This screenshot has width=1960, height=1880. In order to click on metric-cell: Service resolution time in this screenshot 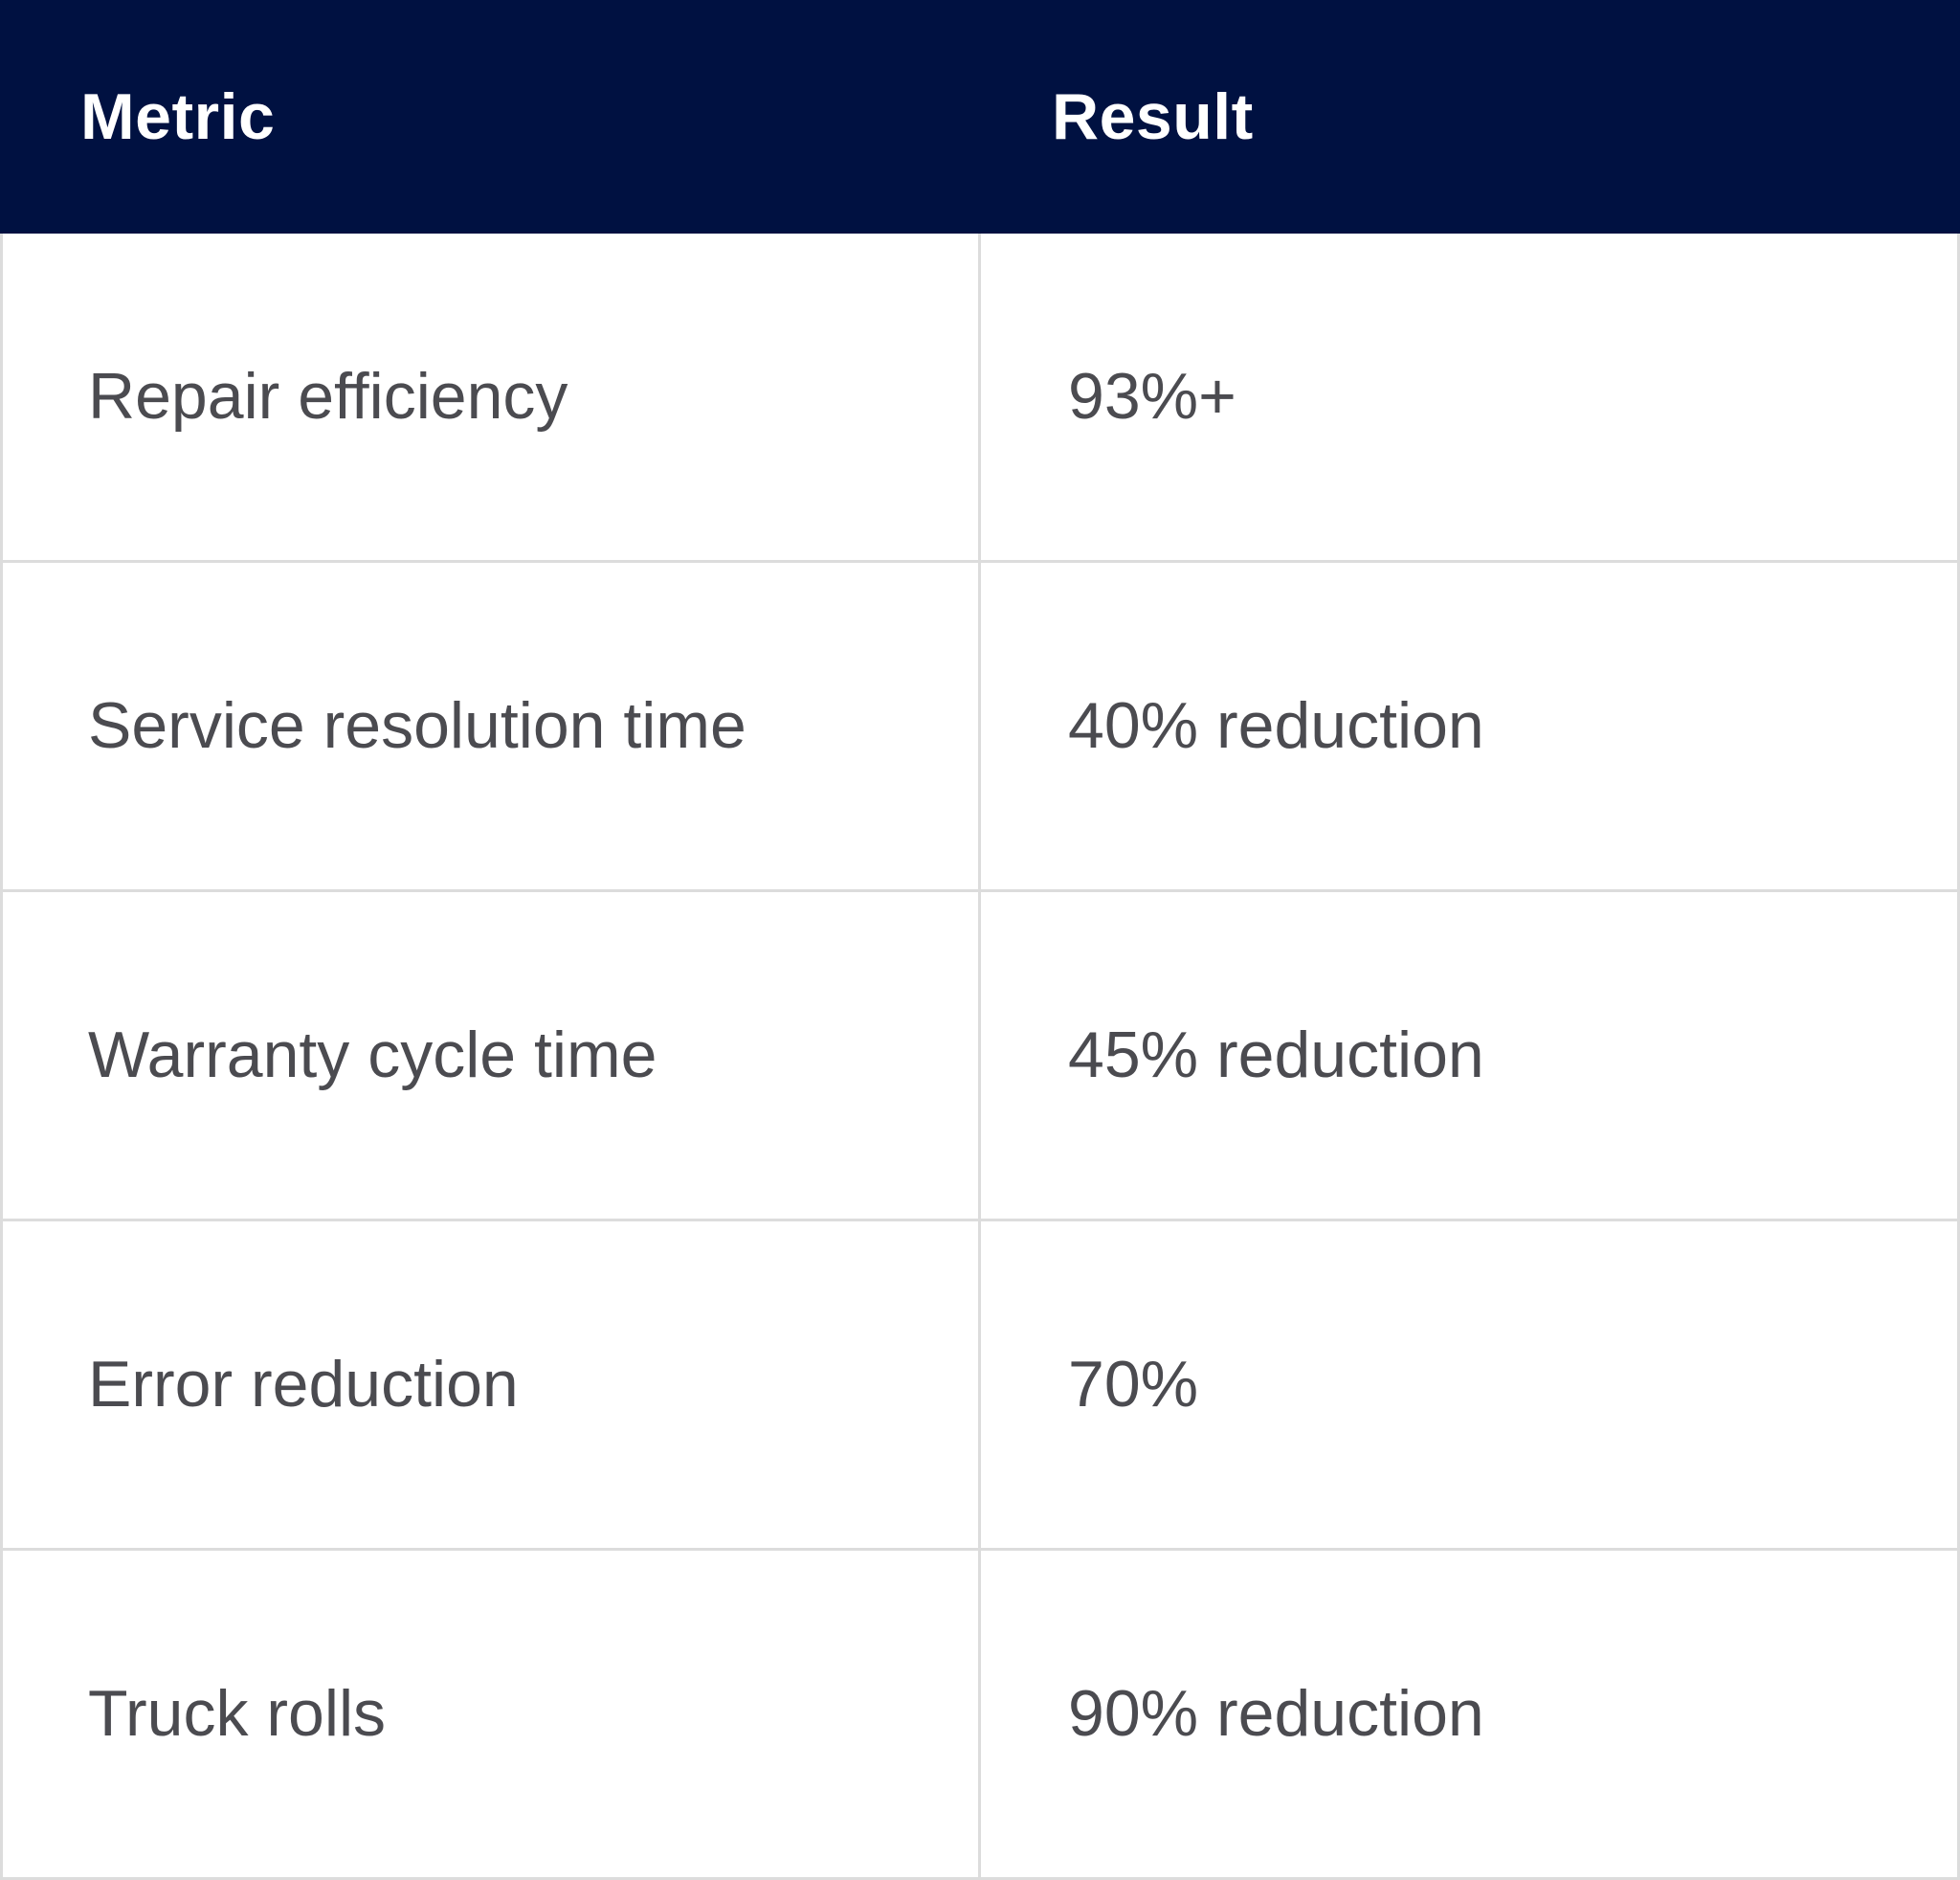, I will do `click(417, 725)`.